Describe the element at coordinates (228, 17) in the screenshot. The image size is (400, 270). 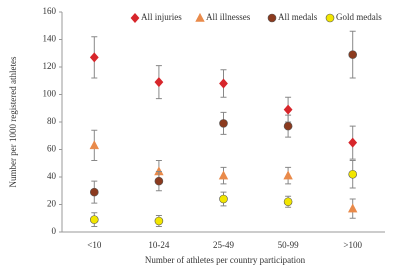
I see `legend-label: All illnesses` at that location.